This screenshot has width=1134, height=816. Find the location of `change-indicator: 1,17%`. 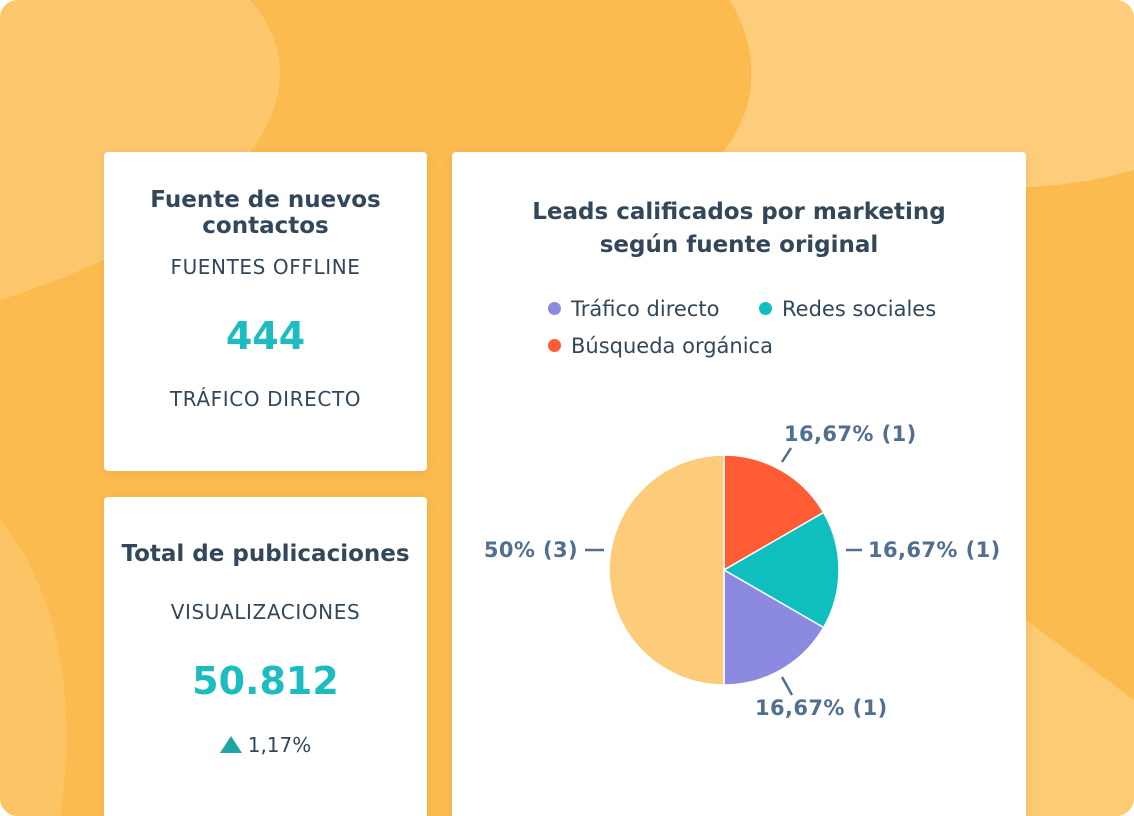

change-indicator: 1,17% is located at coordinates (265, 745).